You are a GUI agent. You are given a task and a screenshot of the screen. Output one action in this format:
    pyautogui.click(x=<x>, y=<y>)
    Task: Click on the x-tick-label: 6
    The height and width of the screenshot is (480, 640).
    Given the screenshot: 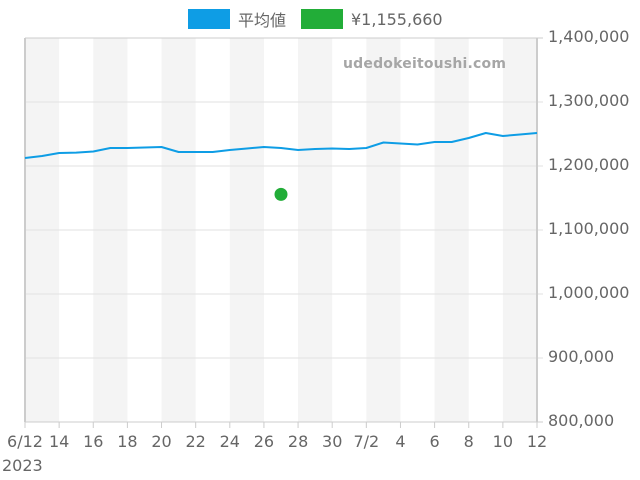 What is the action you would take?
    pyautogui.click(x=434, y=441)
    